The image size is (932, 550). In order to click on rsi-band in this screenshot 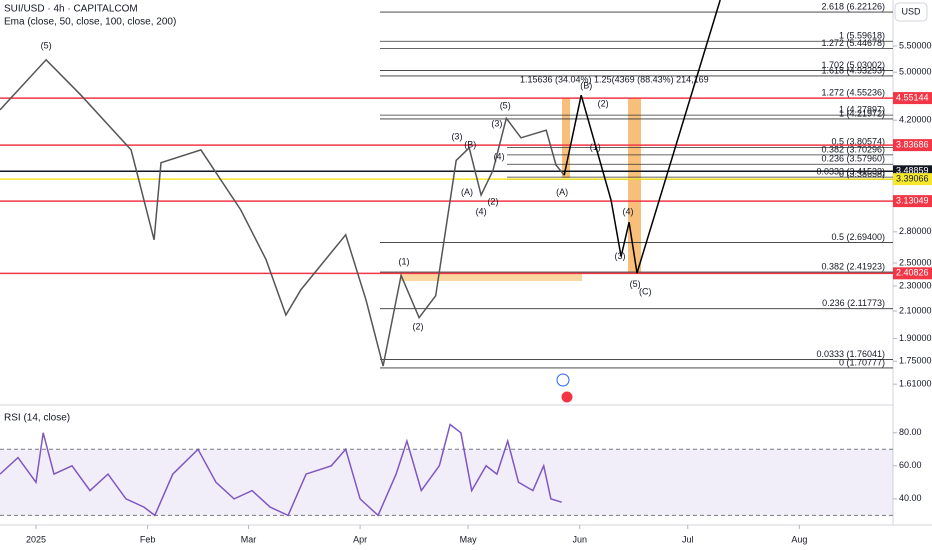, I will do `click(446, 482)`.